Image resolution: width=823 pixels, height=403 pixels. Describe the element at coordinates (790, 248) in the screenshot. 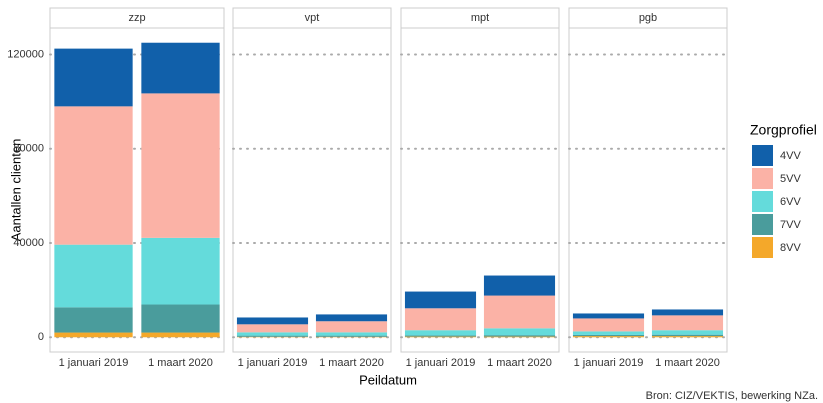

I see `legend-label: 8VV` at that location.